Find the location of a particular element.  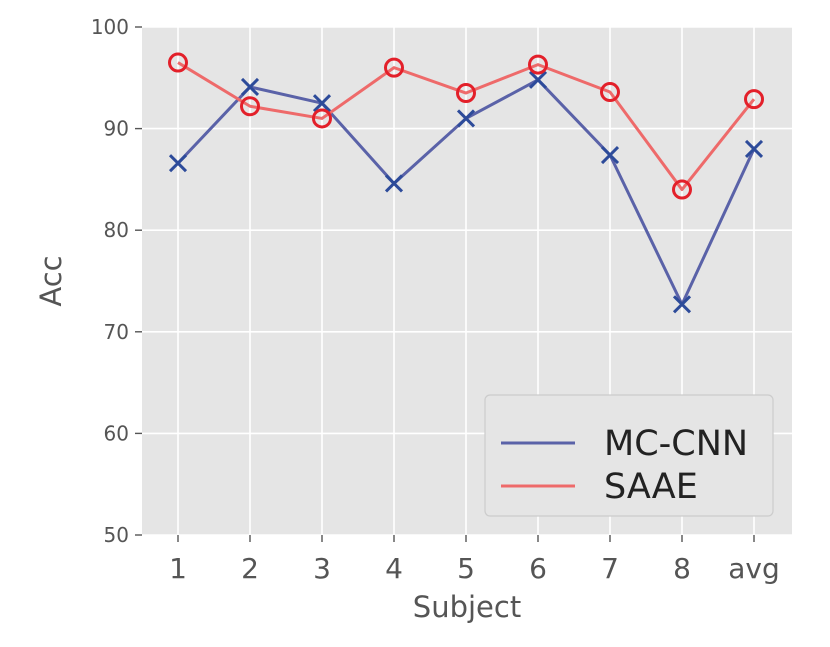

x-tick-label: 7 is located at coordinates (610, 568).